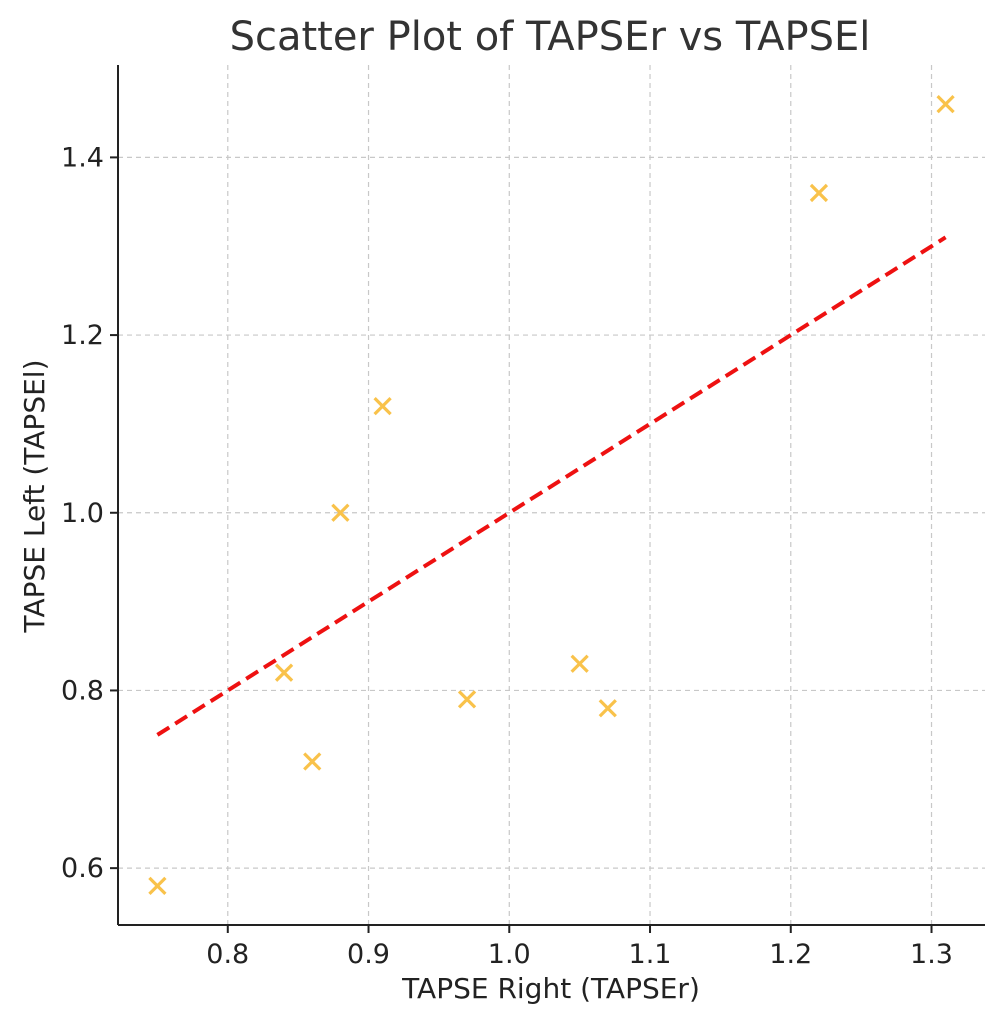 The image size is (1002, 1024). I want to click on x-axis-label: TAPSE Right (TAPSEr), so click(550, 988).